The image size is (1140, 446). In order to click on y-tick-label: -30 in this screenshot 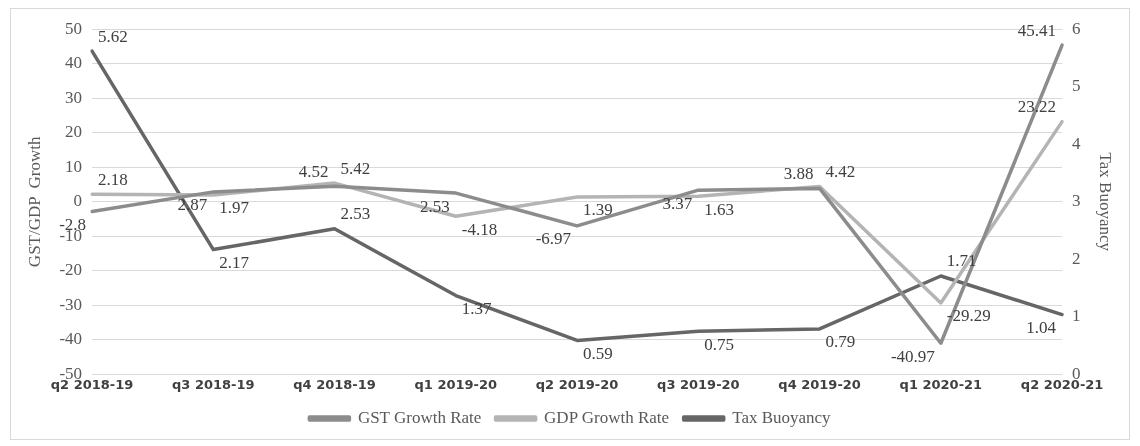, I will do `click(71, 304)`.